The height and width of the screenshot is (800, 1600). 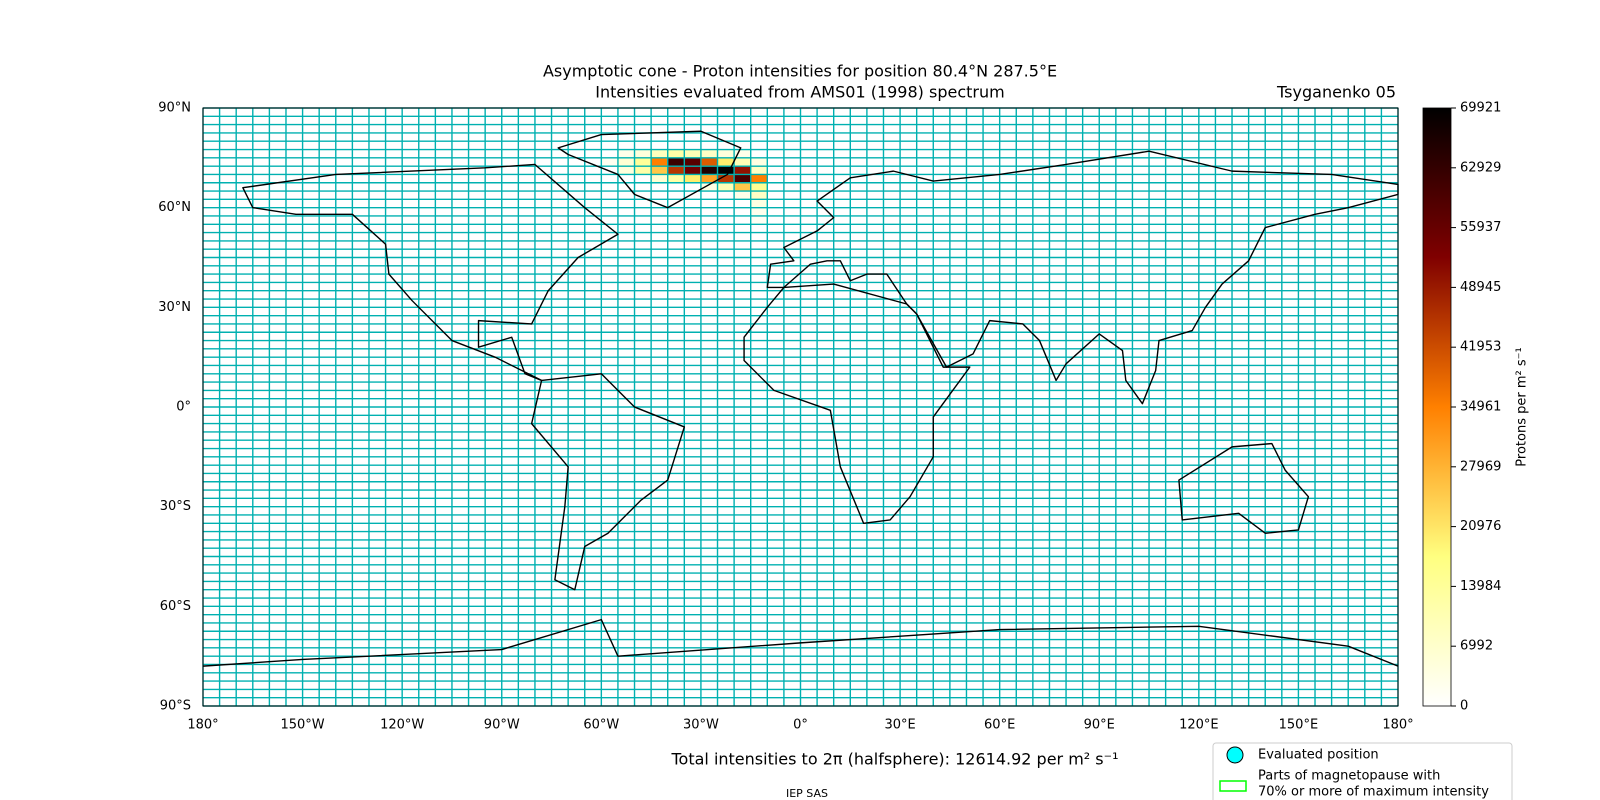 I want to click on x-tick-label: 30°W, so click(x=701, y=725).